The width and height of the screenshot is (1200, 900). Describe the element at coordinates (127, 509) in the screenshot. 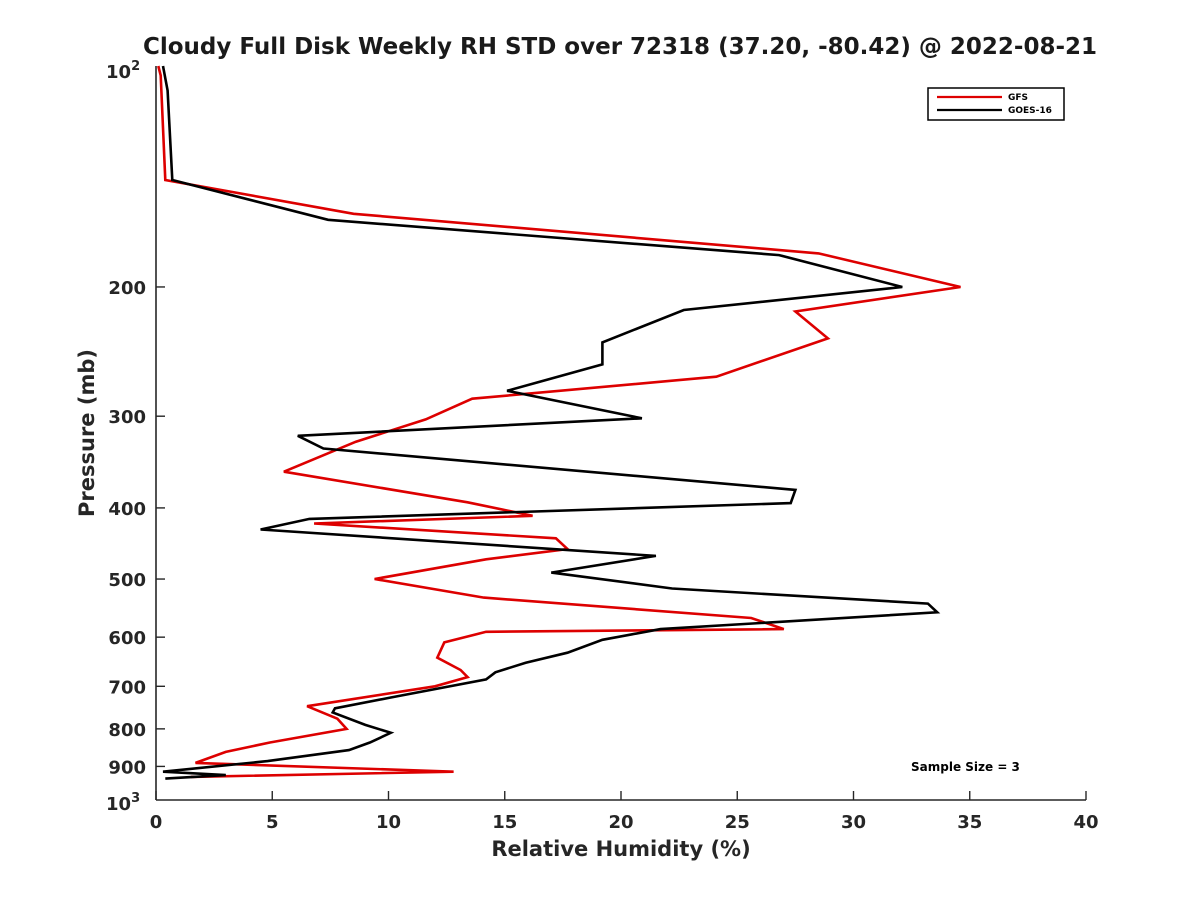

I see `y-tick-label: 400` at that location.